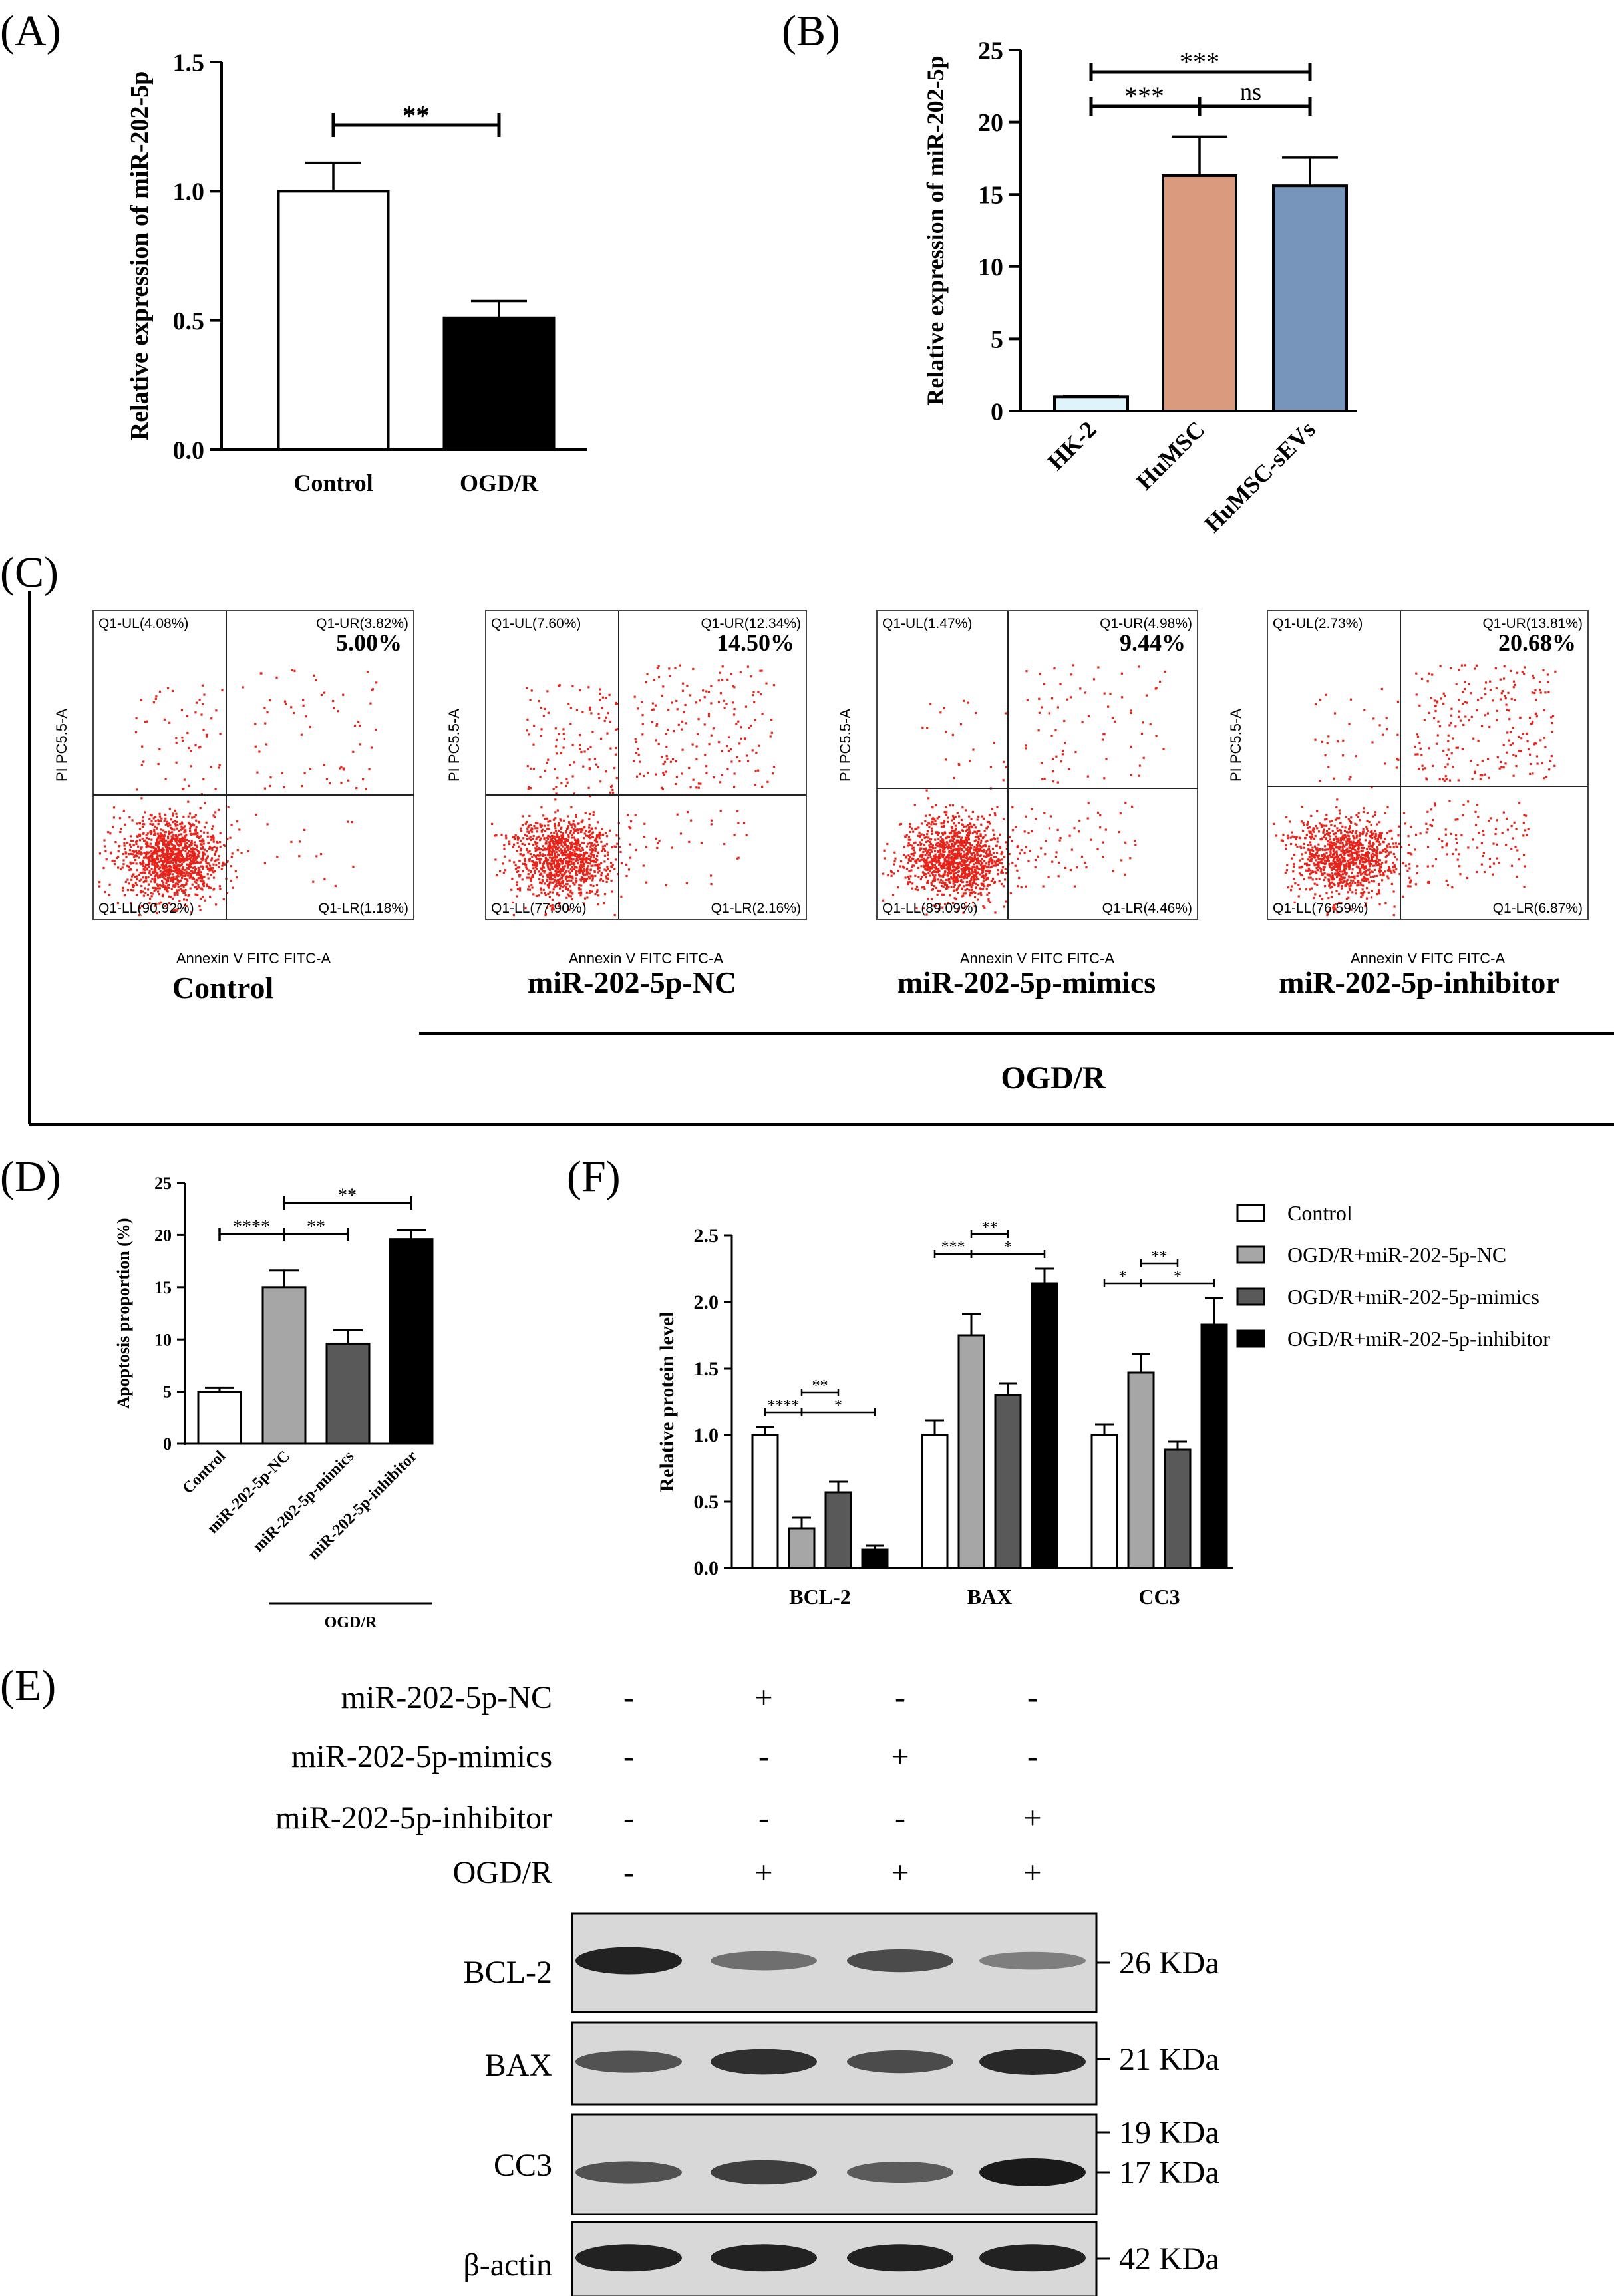  What do you see at coordinates (1072, 445) in the screenshot?
I see `x-tick-label: HK-2` at bounding box center [1072, 445].